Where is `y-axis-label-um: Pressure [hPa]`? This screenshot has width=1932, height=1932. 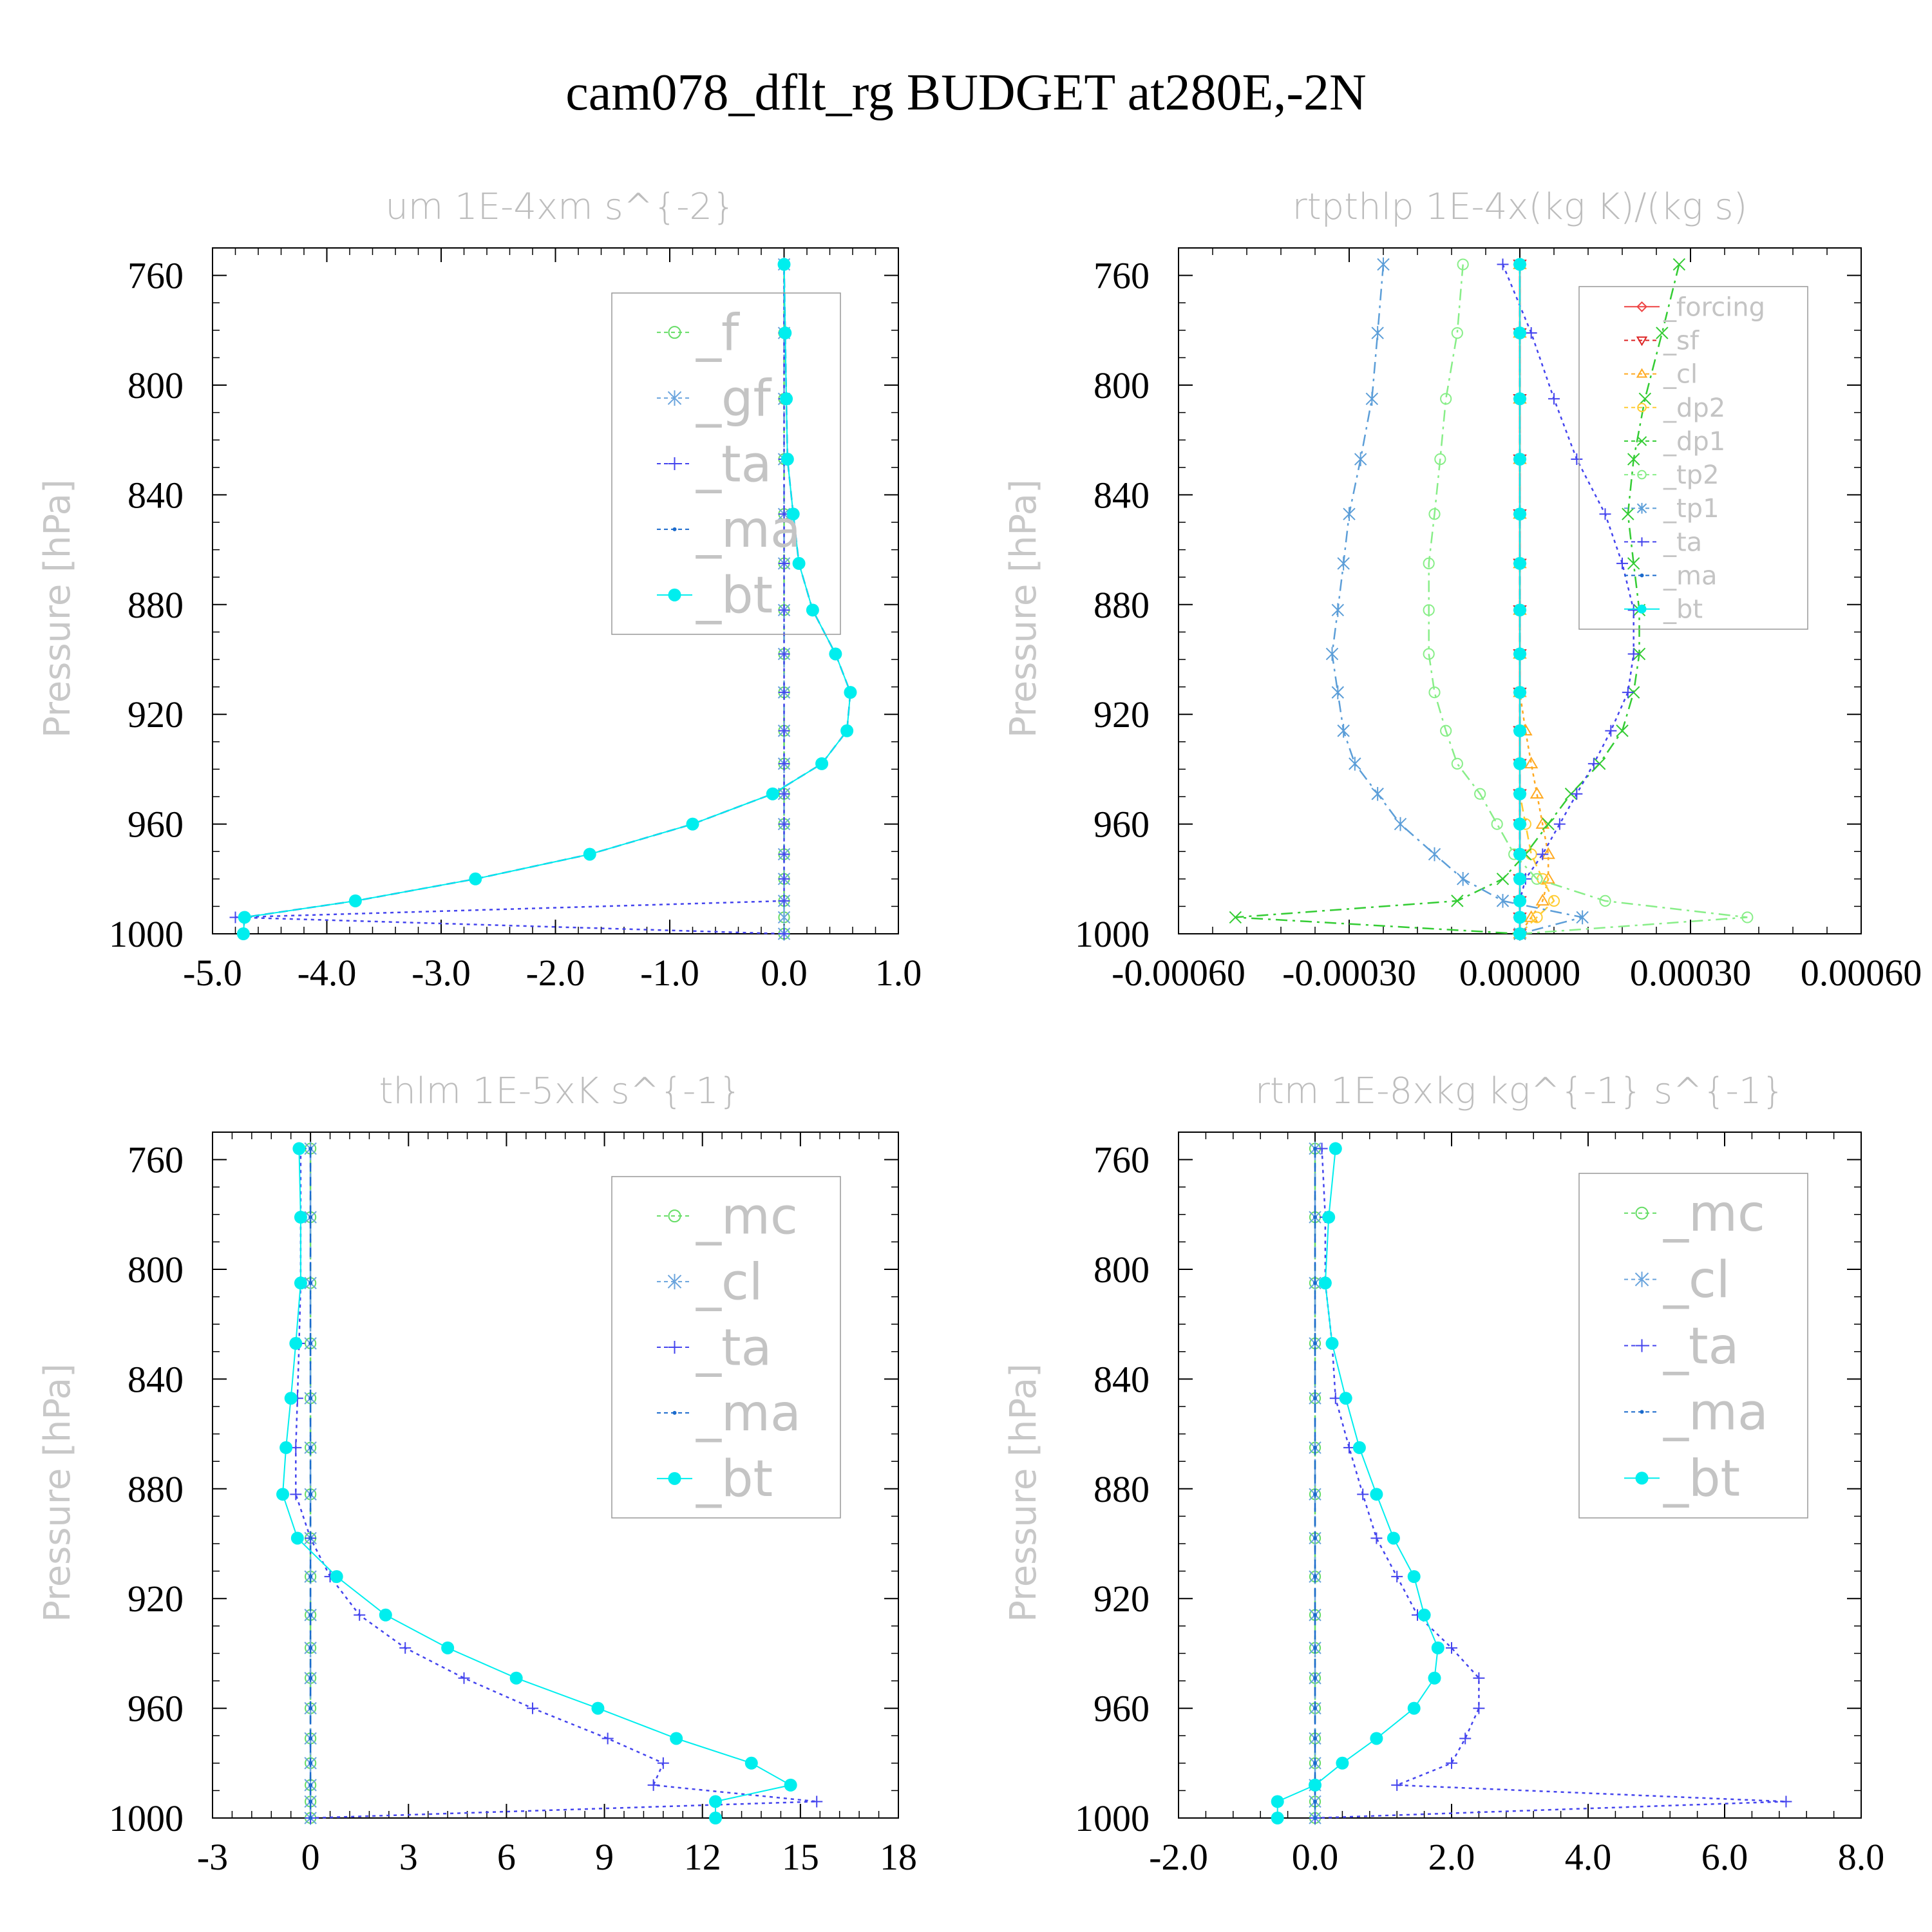
y-axis-label-um: Pressure [hPa] is located at coordinates (58, 608).